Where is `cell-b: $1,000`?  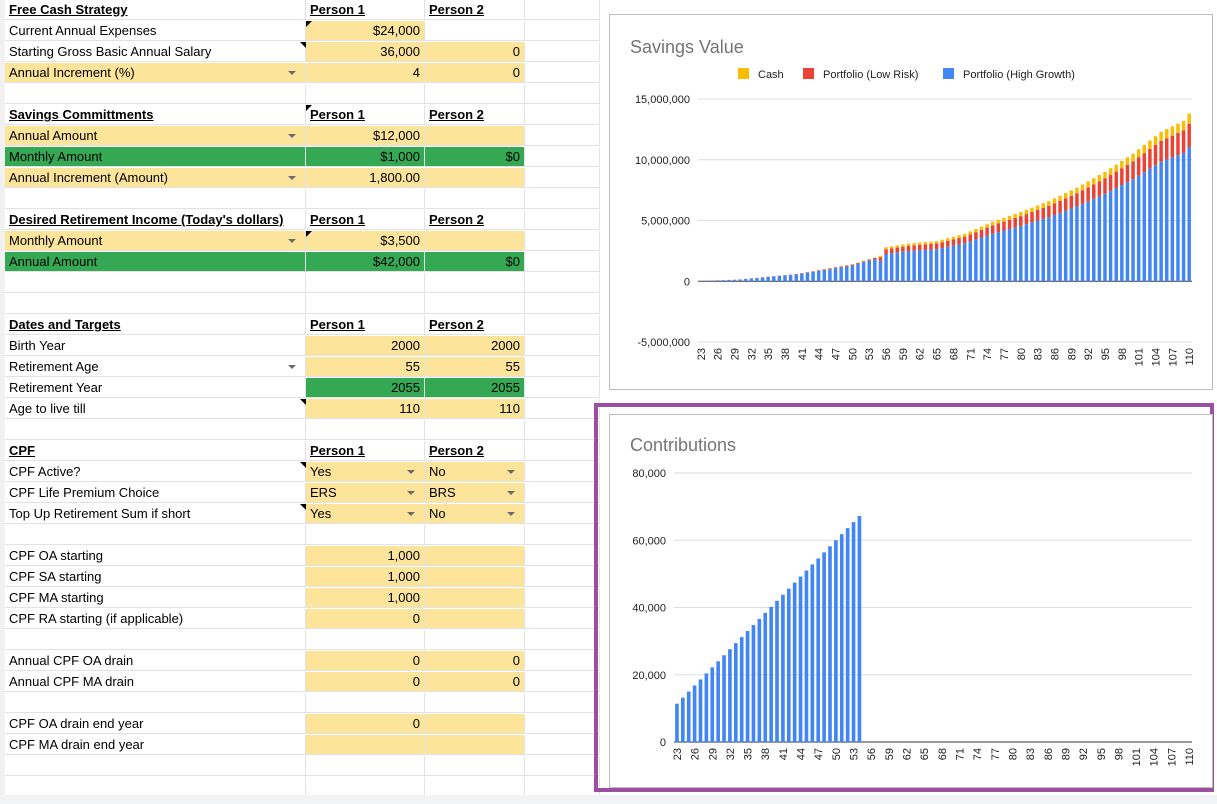
cell-b: $1,000 is located at coordinates (365, 157).